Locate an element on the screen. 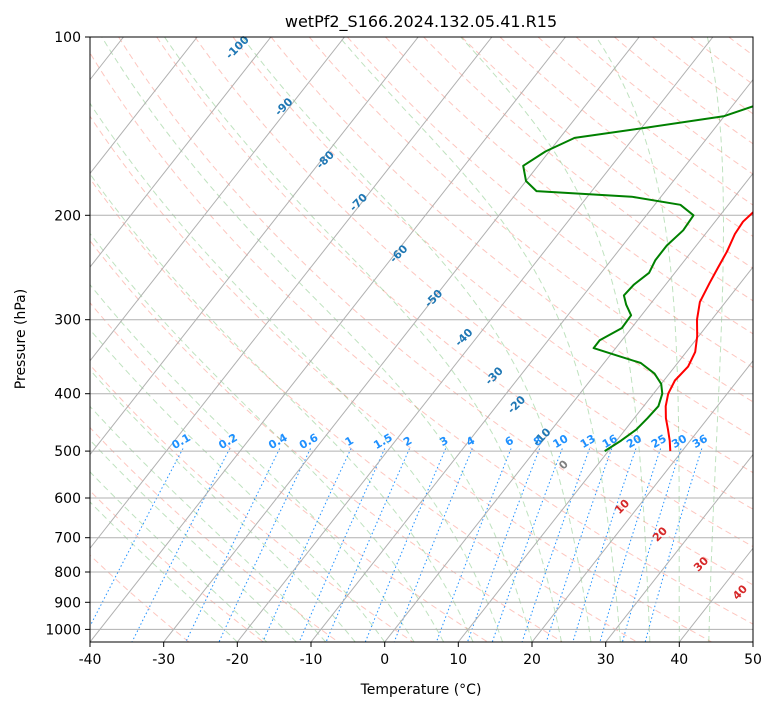 The width and height of the screenshot is (775, 708). x-tick-label: 40 is located at coordinates (679, 660).